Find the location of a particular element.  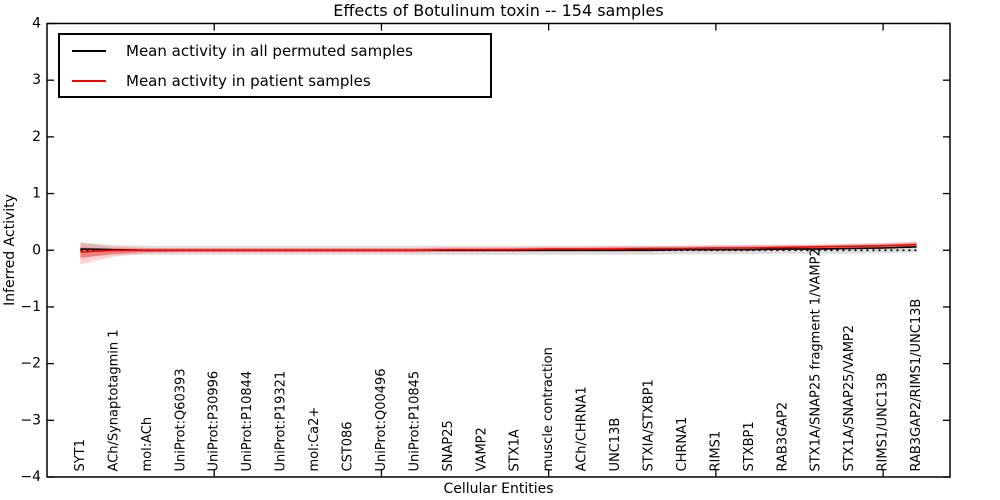

legend-label-permuted: Mean activity in all permuted samples is located at coordinates (269, 50).